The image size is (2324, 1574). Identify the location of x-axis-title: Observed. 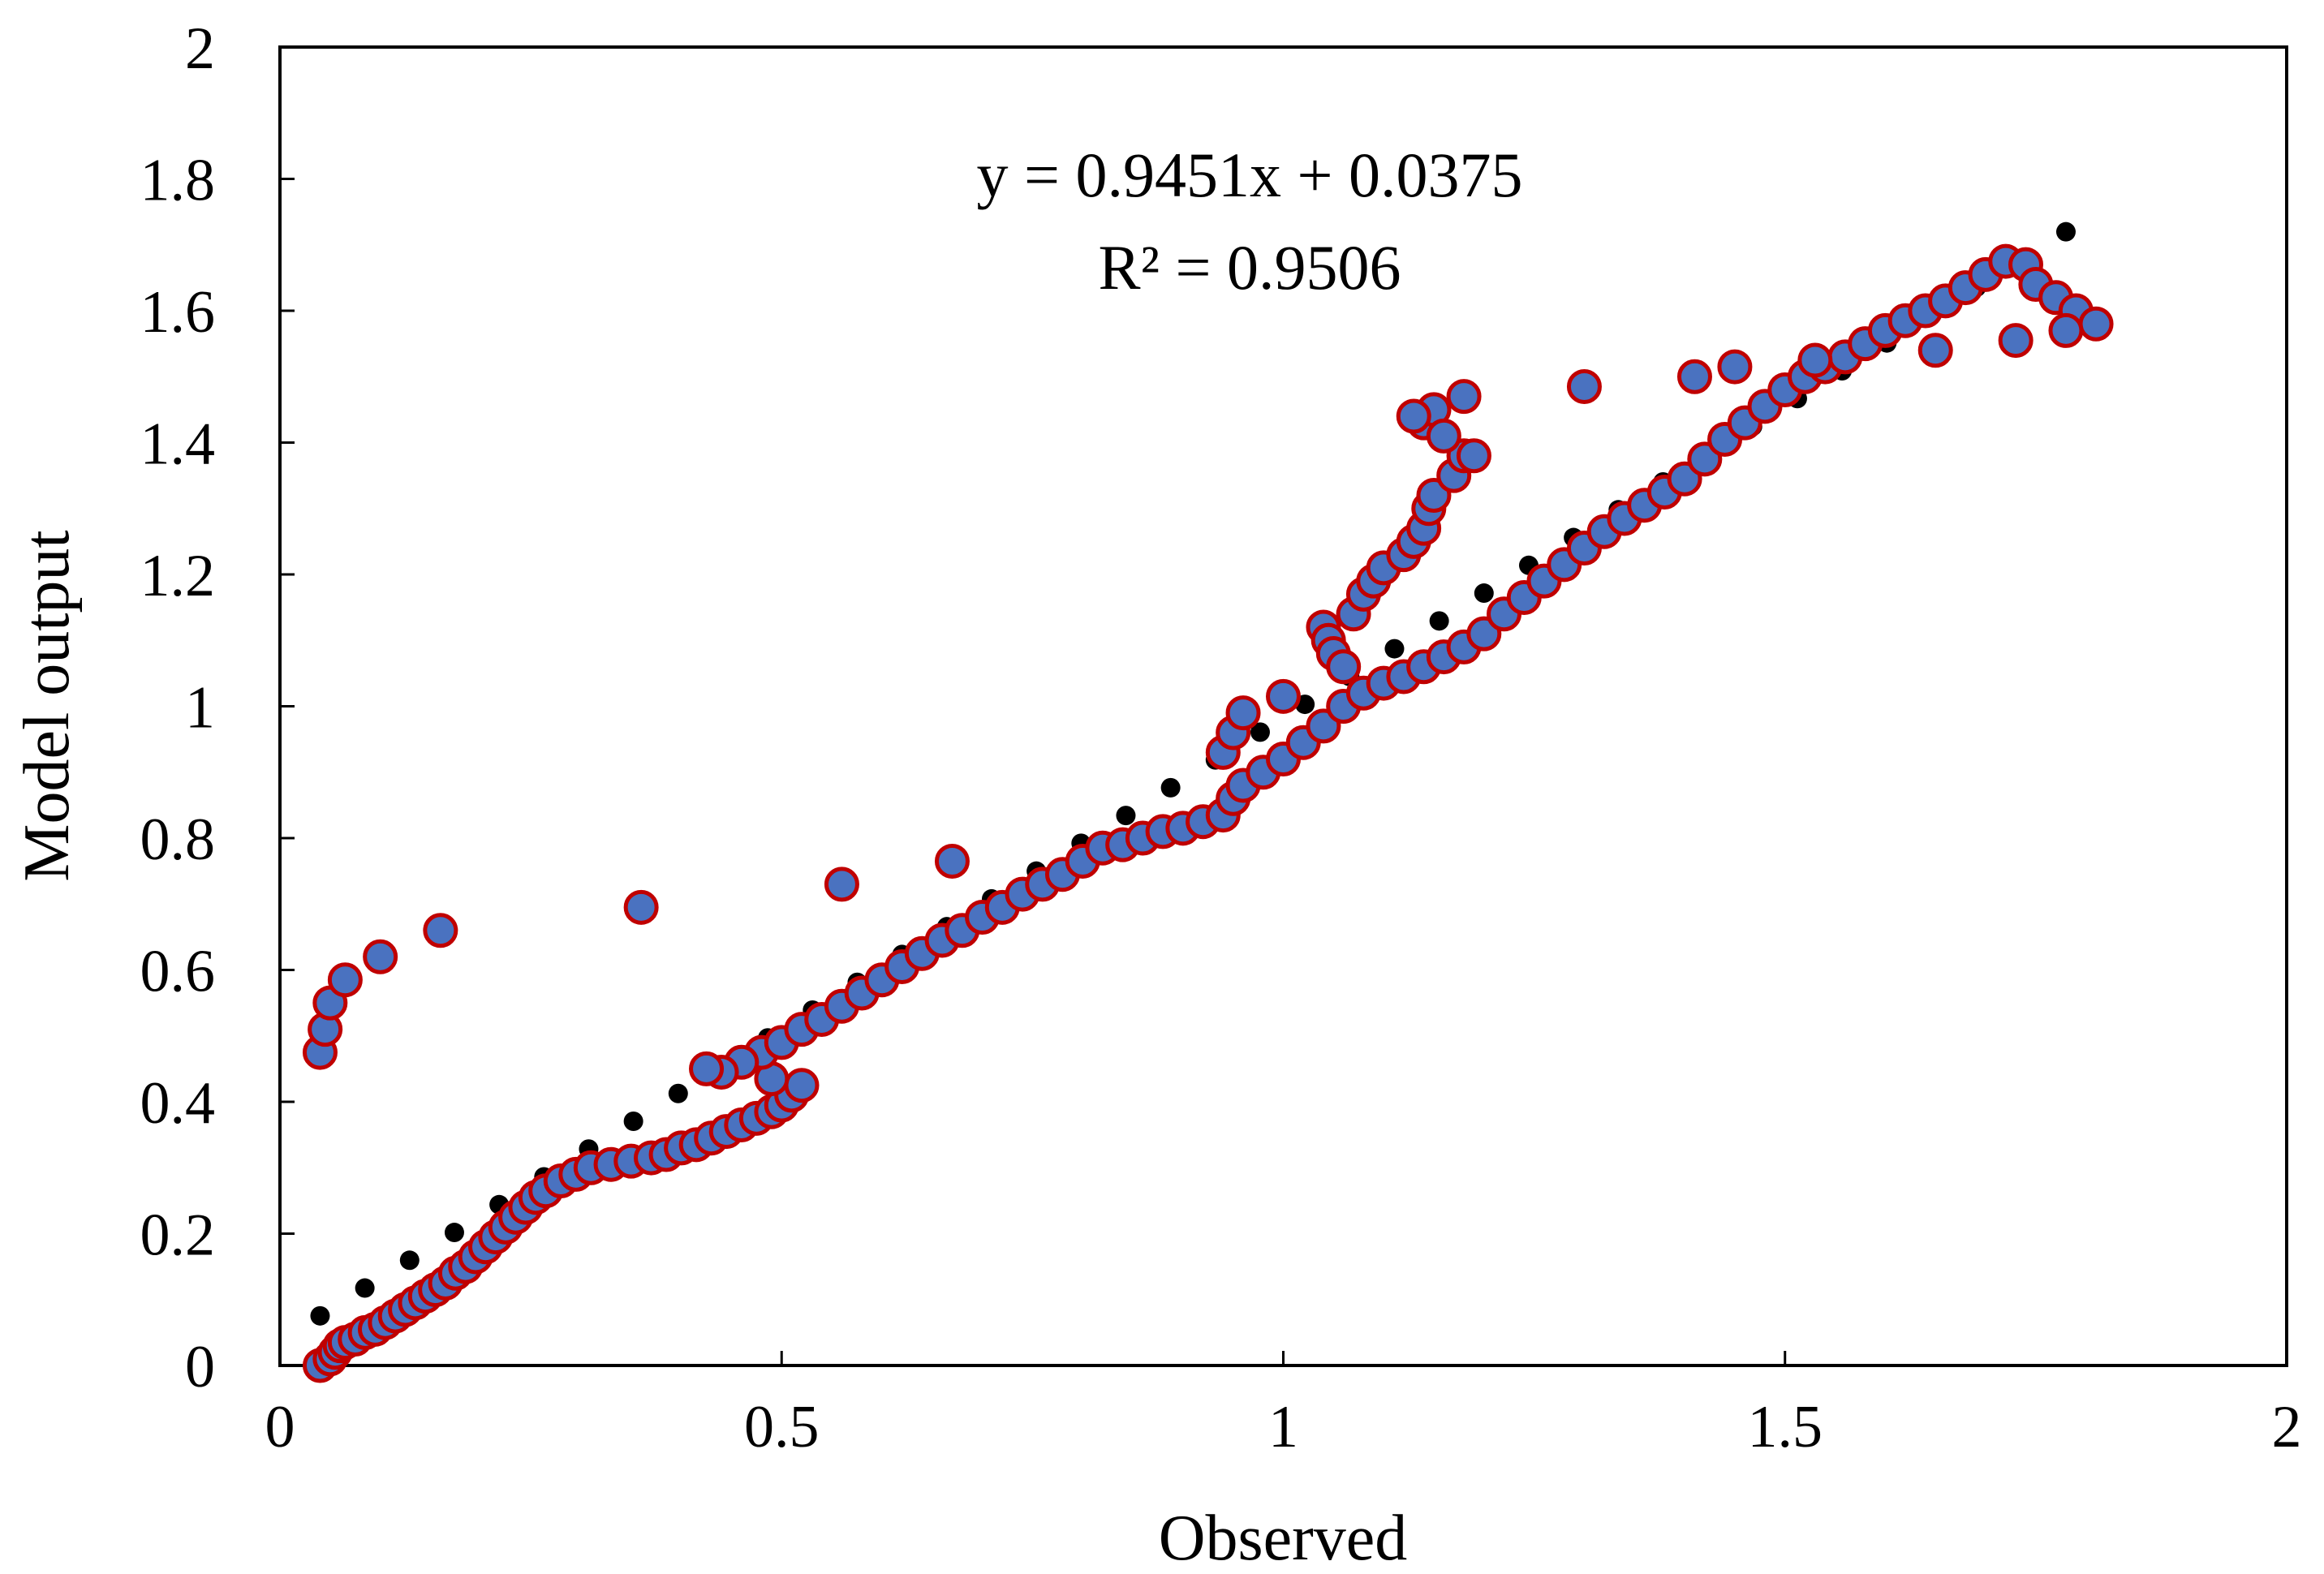
(1283, 1538).